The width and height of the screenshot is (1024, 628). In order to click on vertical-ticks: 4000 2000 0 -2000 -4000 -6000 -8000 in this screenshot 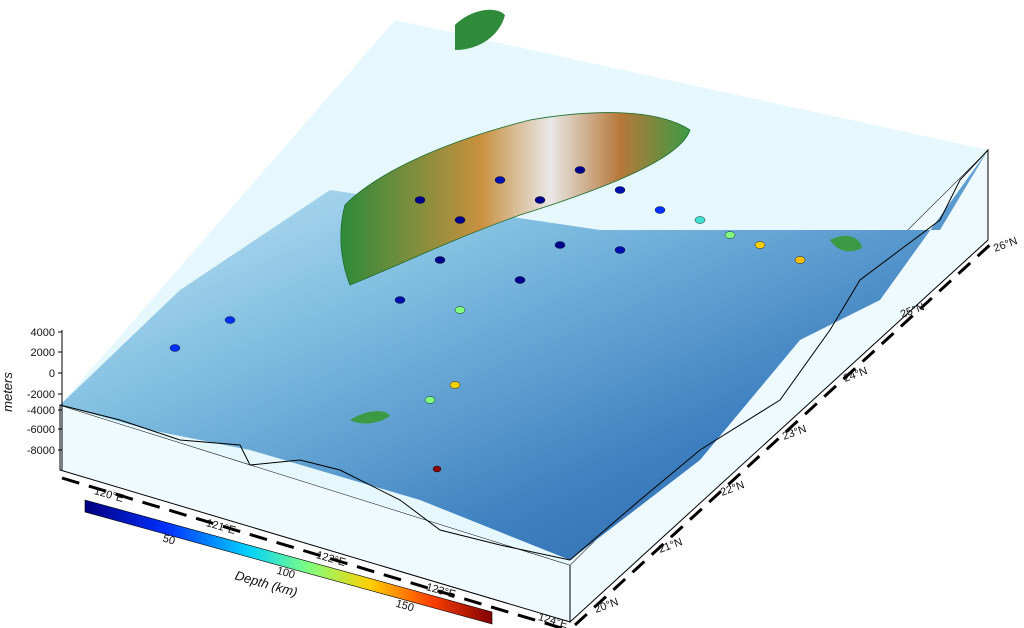, I will do `click(44, 392)`.